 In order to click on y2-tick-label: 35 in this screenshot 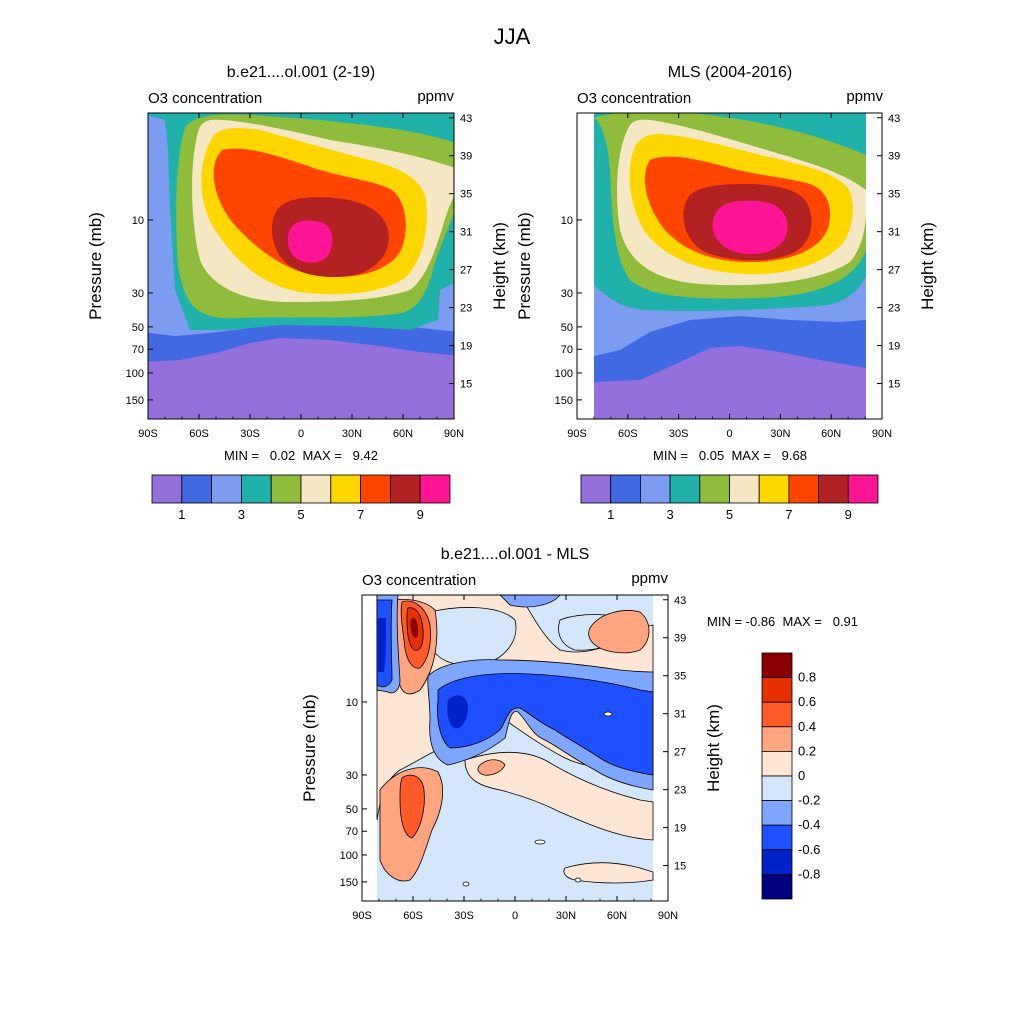, I will do `click(680, 677)`.